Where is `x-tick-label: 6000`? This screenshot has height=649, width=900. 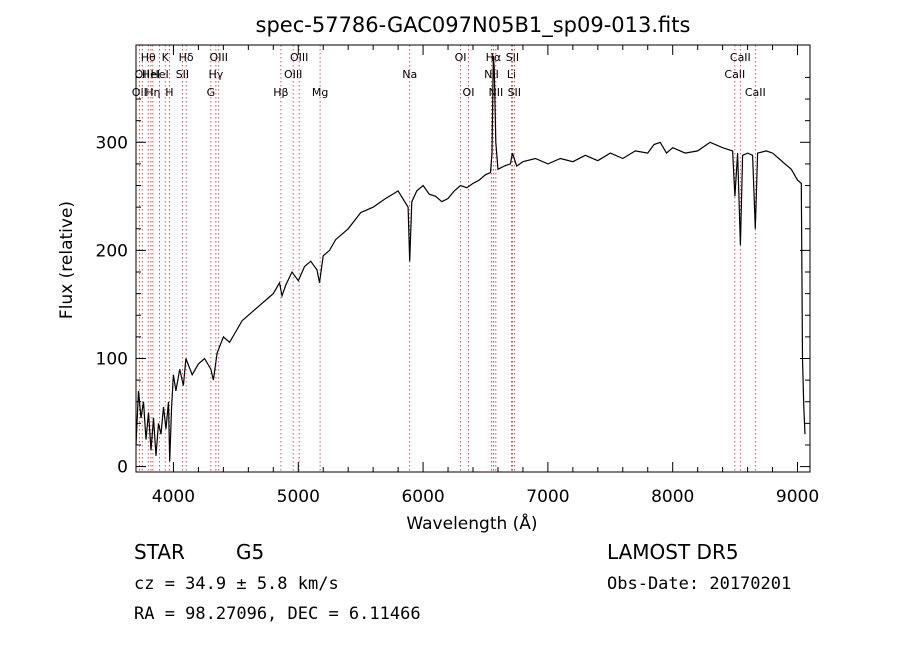 x-tick-label: 6000 is located at coordinates (422, 497).